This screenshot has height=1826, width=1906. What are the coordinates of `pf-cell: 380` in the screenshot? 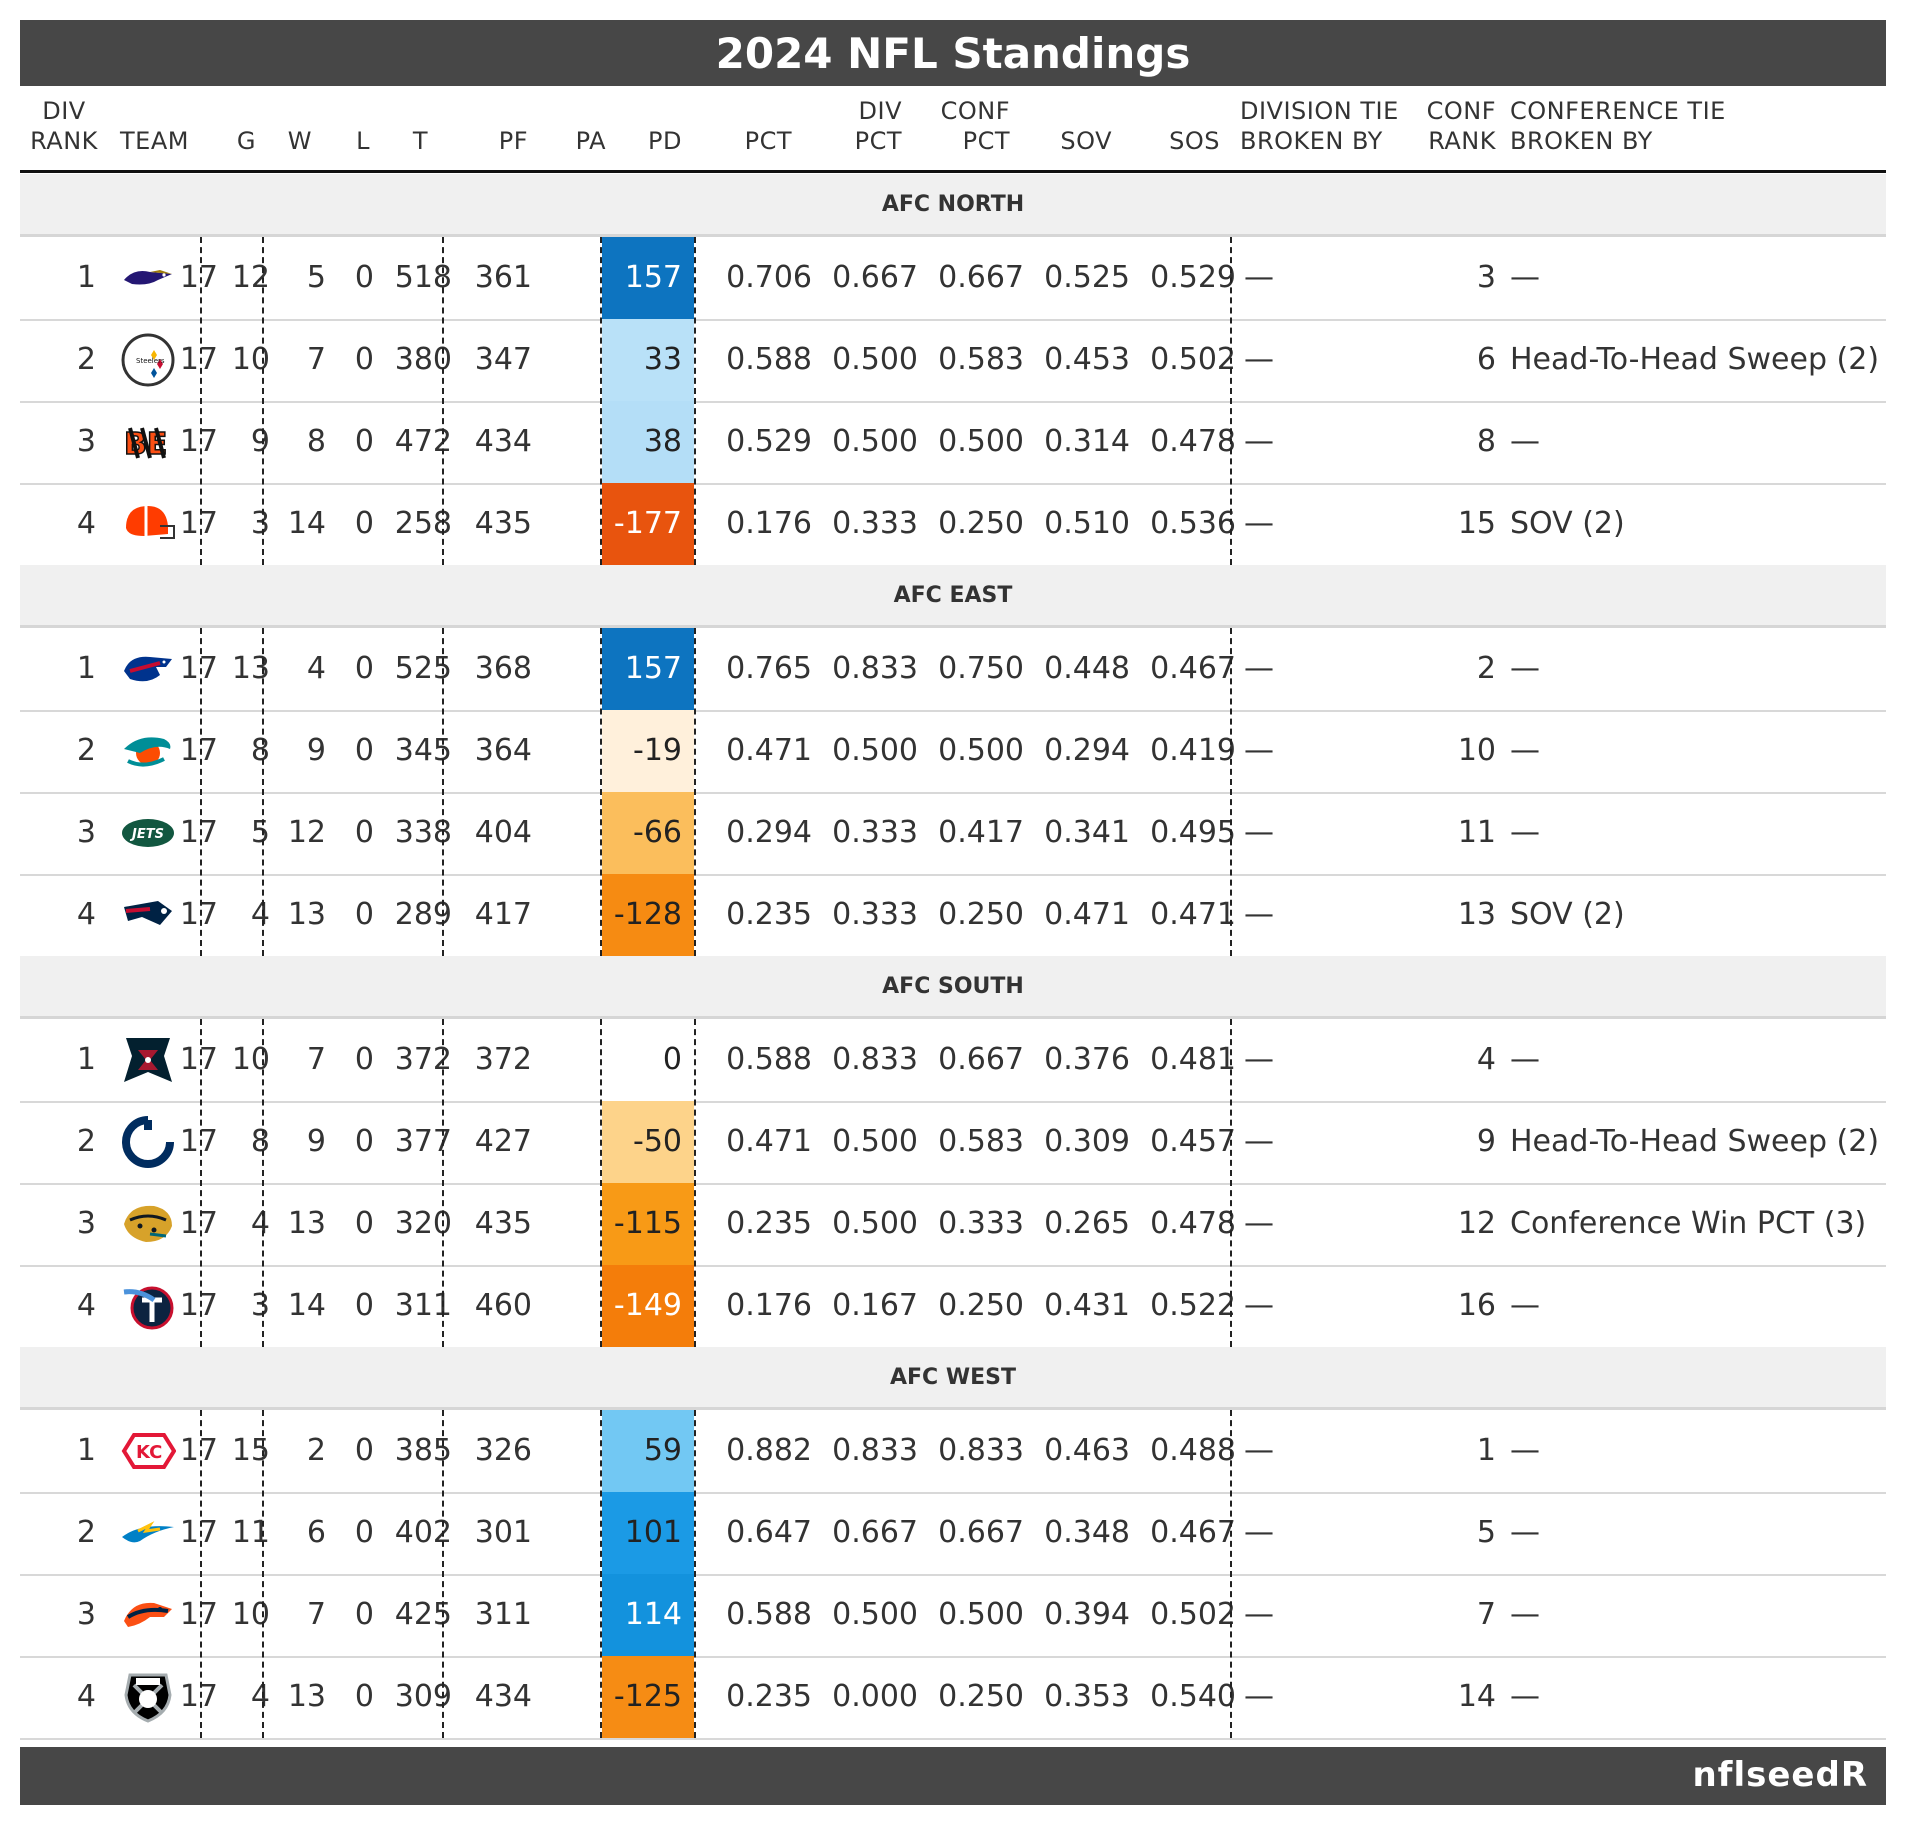 It's located at (423, 359).